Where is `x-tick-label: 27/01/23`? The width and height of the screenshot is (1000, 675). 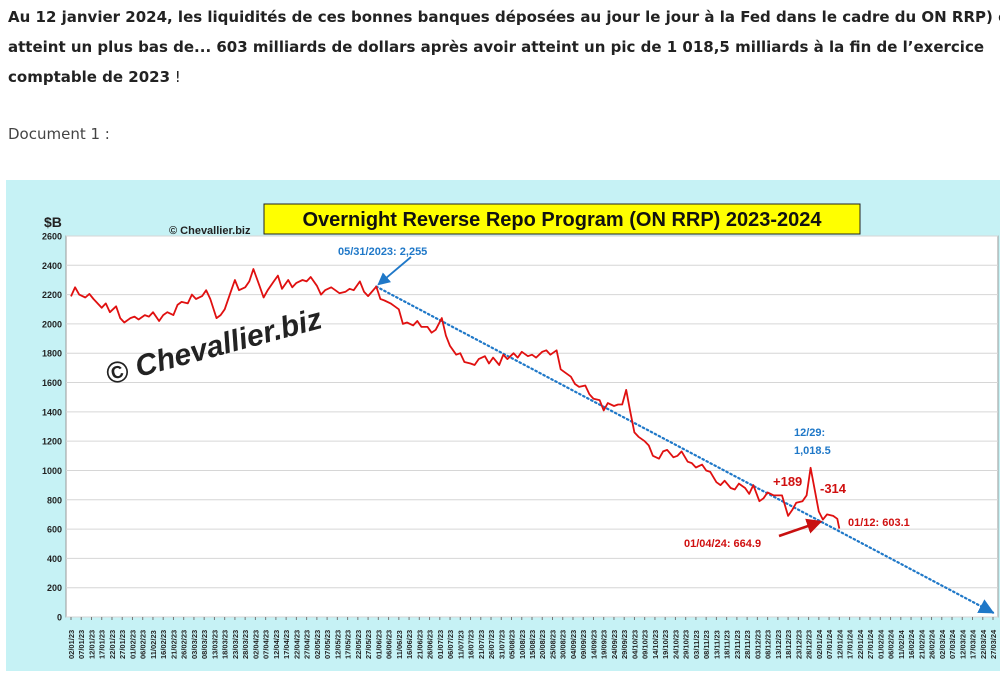
x-tick-label: 27/01/23 is located at coordinates (122, 644).